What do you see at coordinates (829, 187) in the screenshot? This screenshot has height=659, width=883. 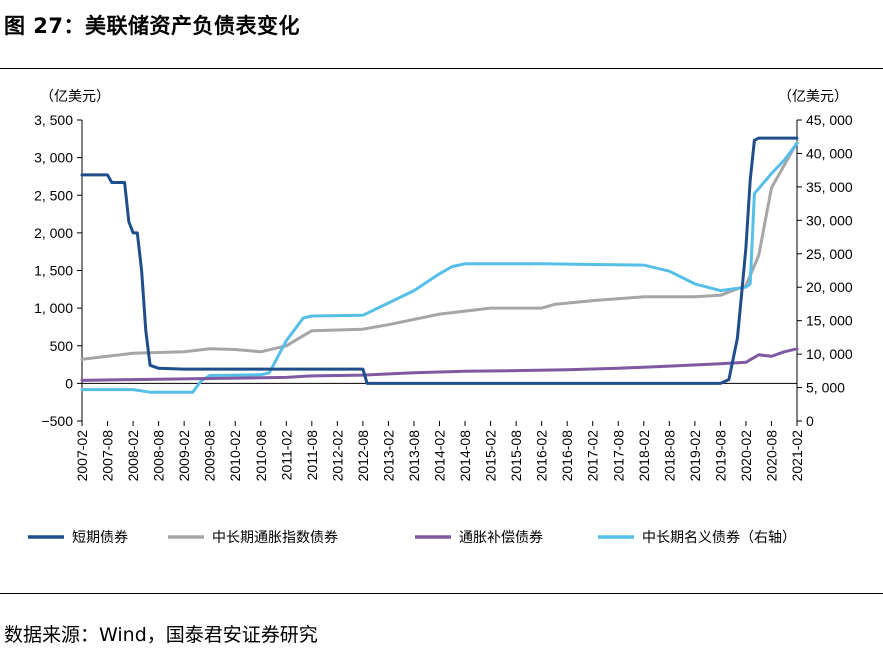 I see `right-tick-label: 35, 000` at bounding box center [829, 187].